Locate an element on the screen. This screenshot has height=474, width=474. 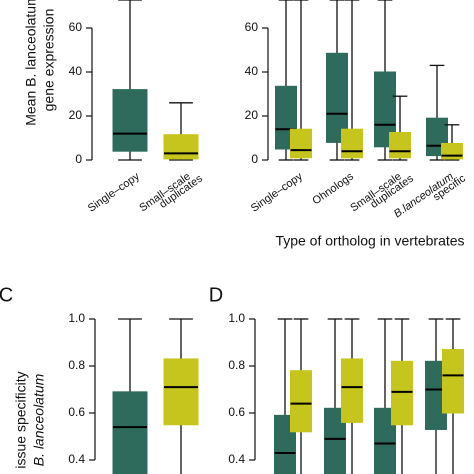
x-axis-title: Type of ortholog in vertebrates is located at coordinates (369, 241).